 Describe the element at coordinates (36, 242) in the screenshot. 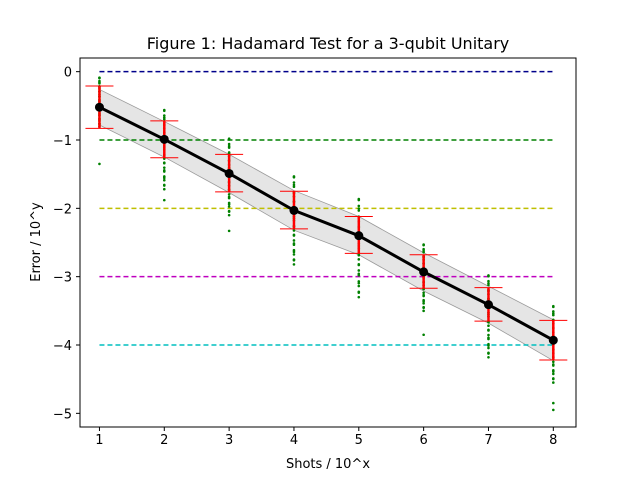

I see `y-axis-label: Error / 10^y` at that location.